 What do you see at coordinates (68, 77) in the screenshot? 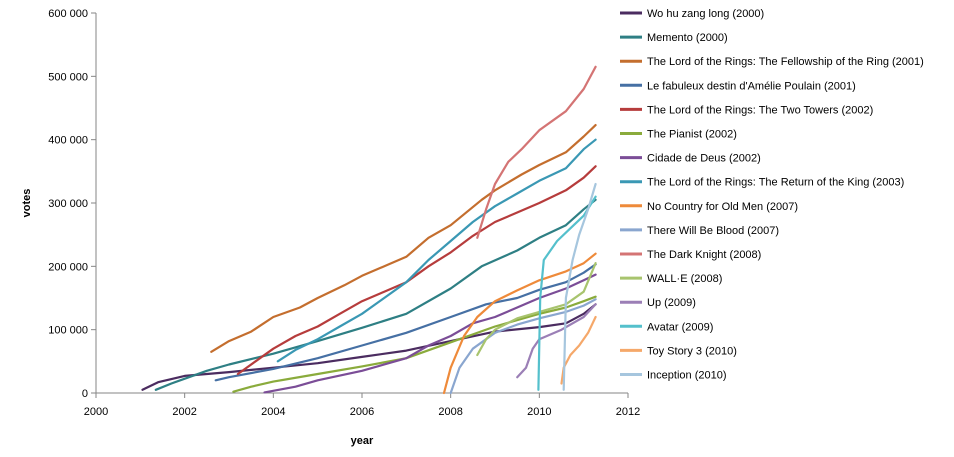
I see `y-tick-label: 500 000` at bounding box center [68, 77].